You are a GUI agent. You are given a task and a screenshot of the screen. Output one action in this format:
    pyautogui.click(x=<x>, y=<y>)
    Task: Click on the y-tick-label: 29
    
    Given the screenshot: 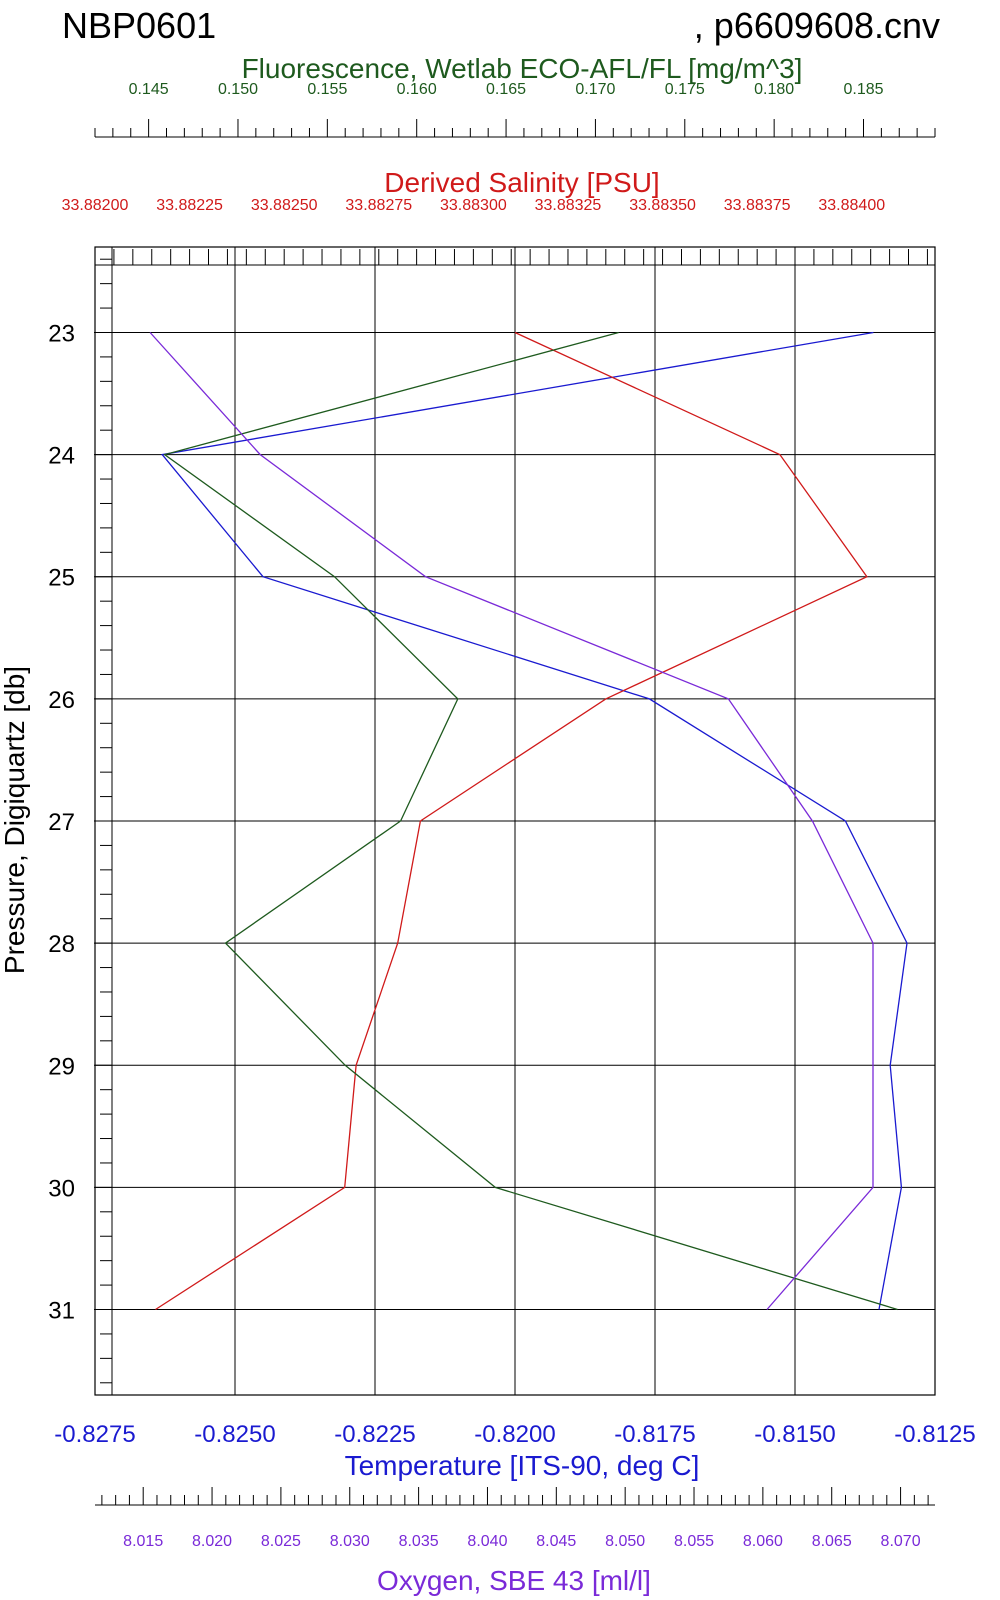 What is the action you would take?
    pyautogui.click(x=61, y=1066)
    